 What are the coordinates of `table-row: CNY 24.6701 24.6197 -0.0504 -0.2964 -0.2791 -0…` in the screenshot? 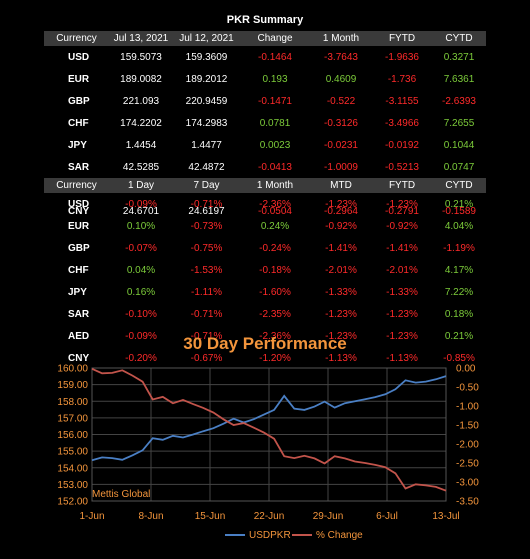 It's located at (265, 211).